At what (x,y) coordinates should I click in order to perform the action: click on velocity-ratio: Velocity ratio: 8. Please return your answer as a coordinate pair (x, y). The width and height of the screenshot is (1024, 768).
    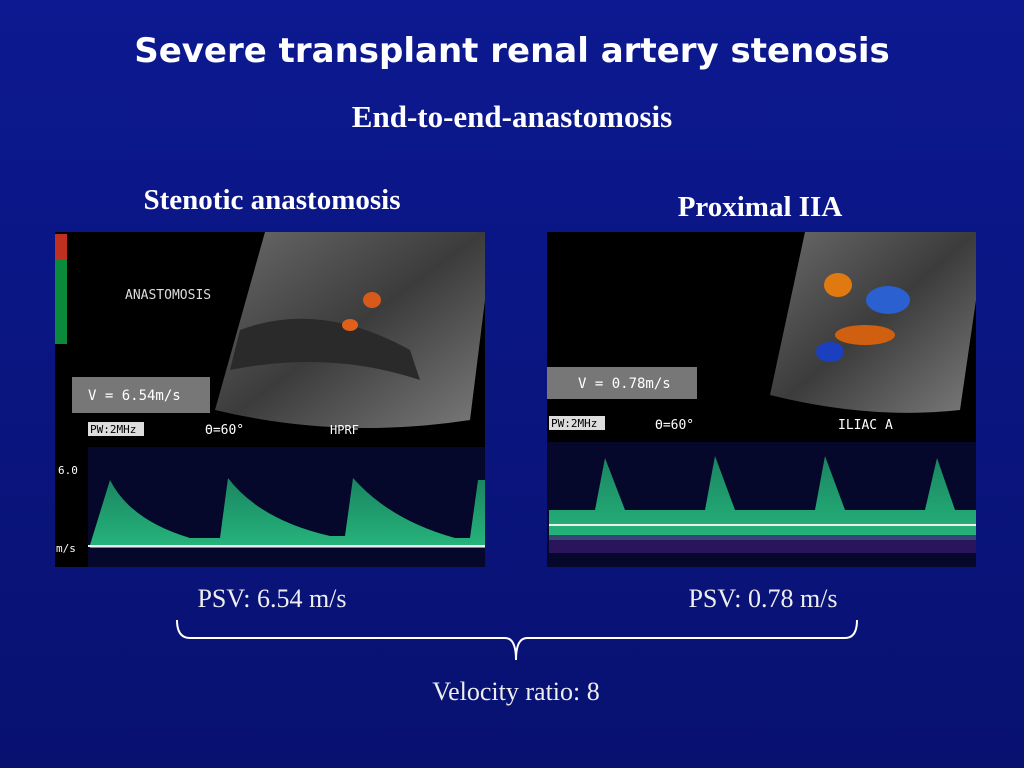
    Looking at the image, I should click on (516, 691).